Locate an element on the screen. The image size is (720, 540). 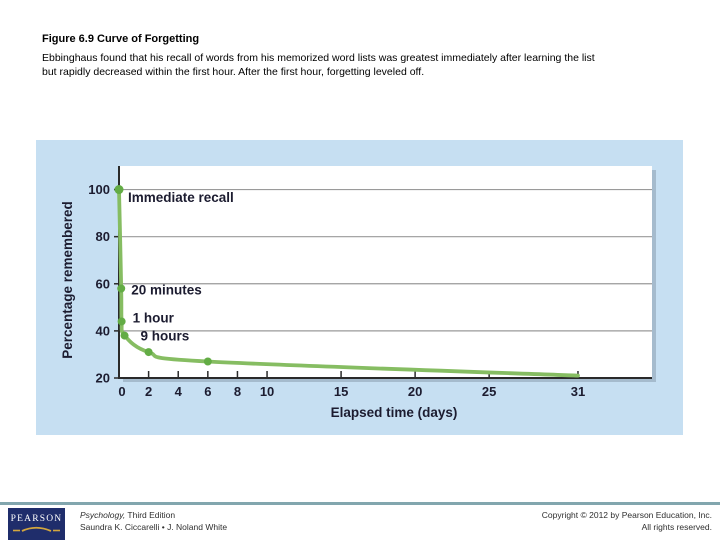
figure-title: Figure 6.9 Curve of Forgetting is located at coordinates (121, 39).